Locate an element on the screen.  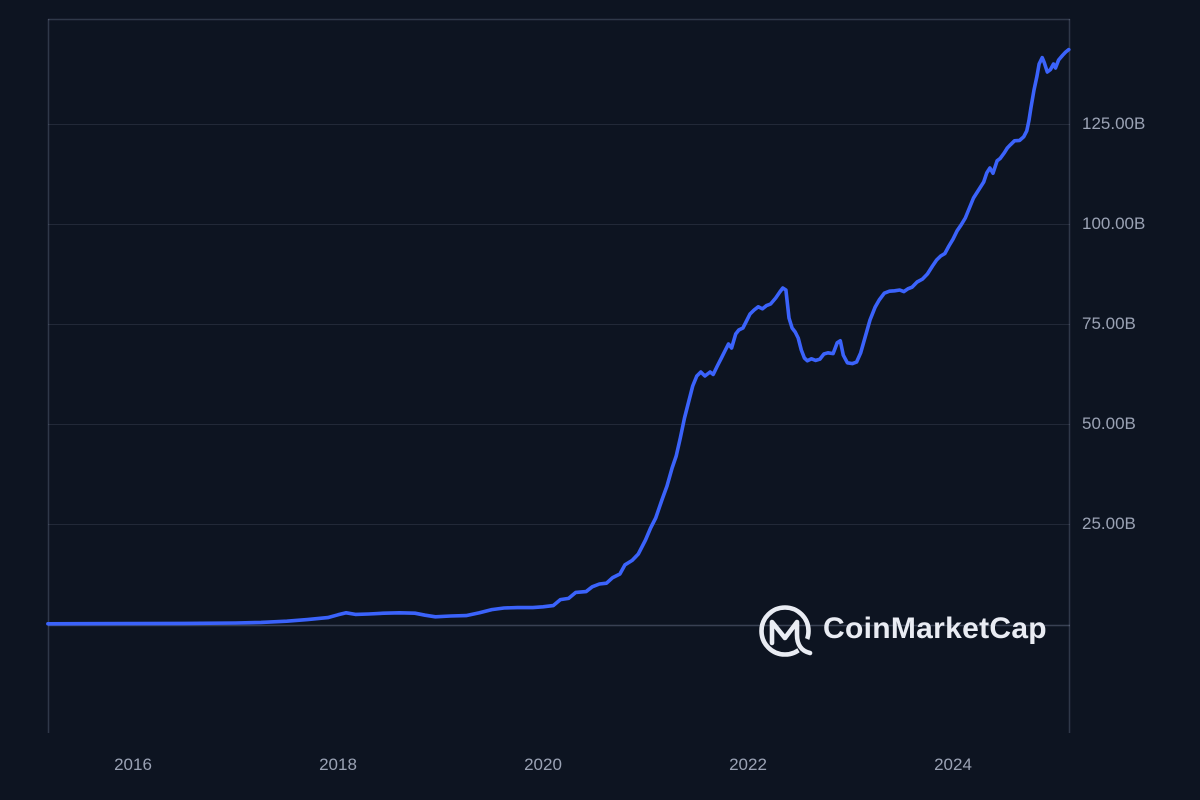
coinmarketcap-watermark: CoinMarketCap is located at coordinates (902, 631).